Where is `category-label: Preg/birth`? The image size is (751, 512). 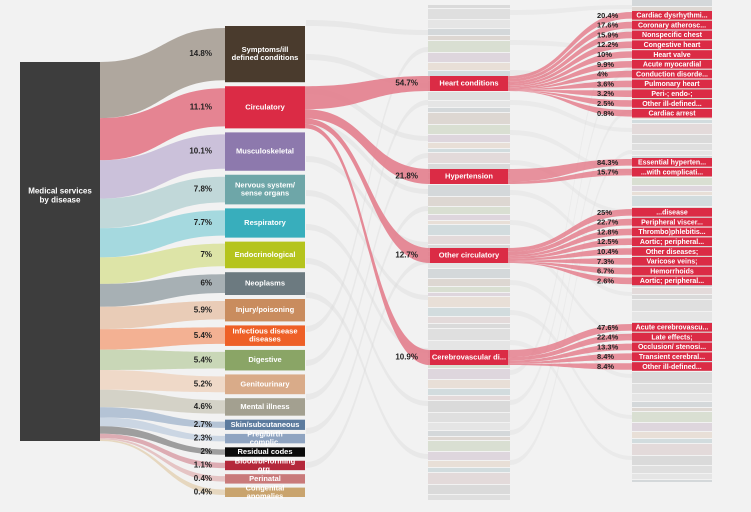 category-label: Preg/birth is located at coordinates (265, 434).